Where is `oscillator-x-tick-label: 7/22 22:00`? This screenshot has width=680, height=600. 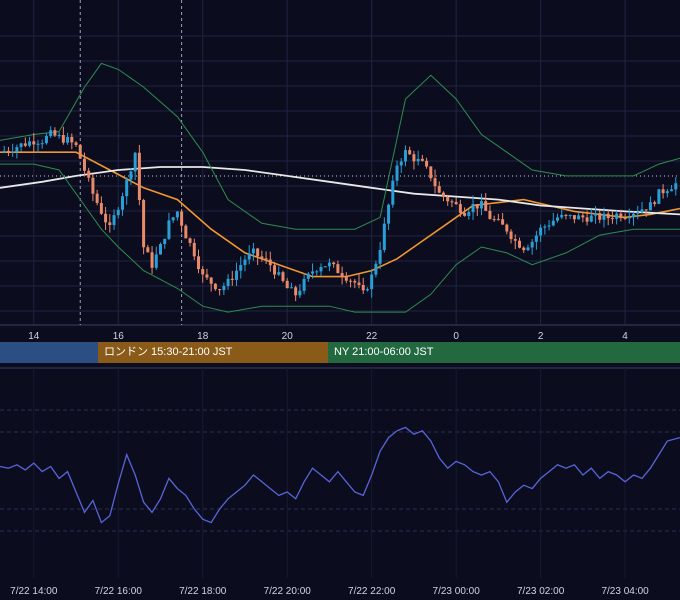 oscillator-x-tick-label: 7/22 22:00 is located at coordinates (372, 591).